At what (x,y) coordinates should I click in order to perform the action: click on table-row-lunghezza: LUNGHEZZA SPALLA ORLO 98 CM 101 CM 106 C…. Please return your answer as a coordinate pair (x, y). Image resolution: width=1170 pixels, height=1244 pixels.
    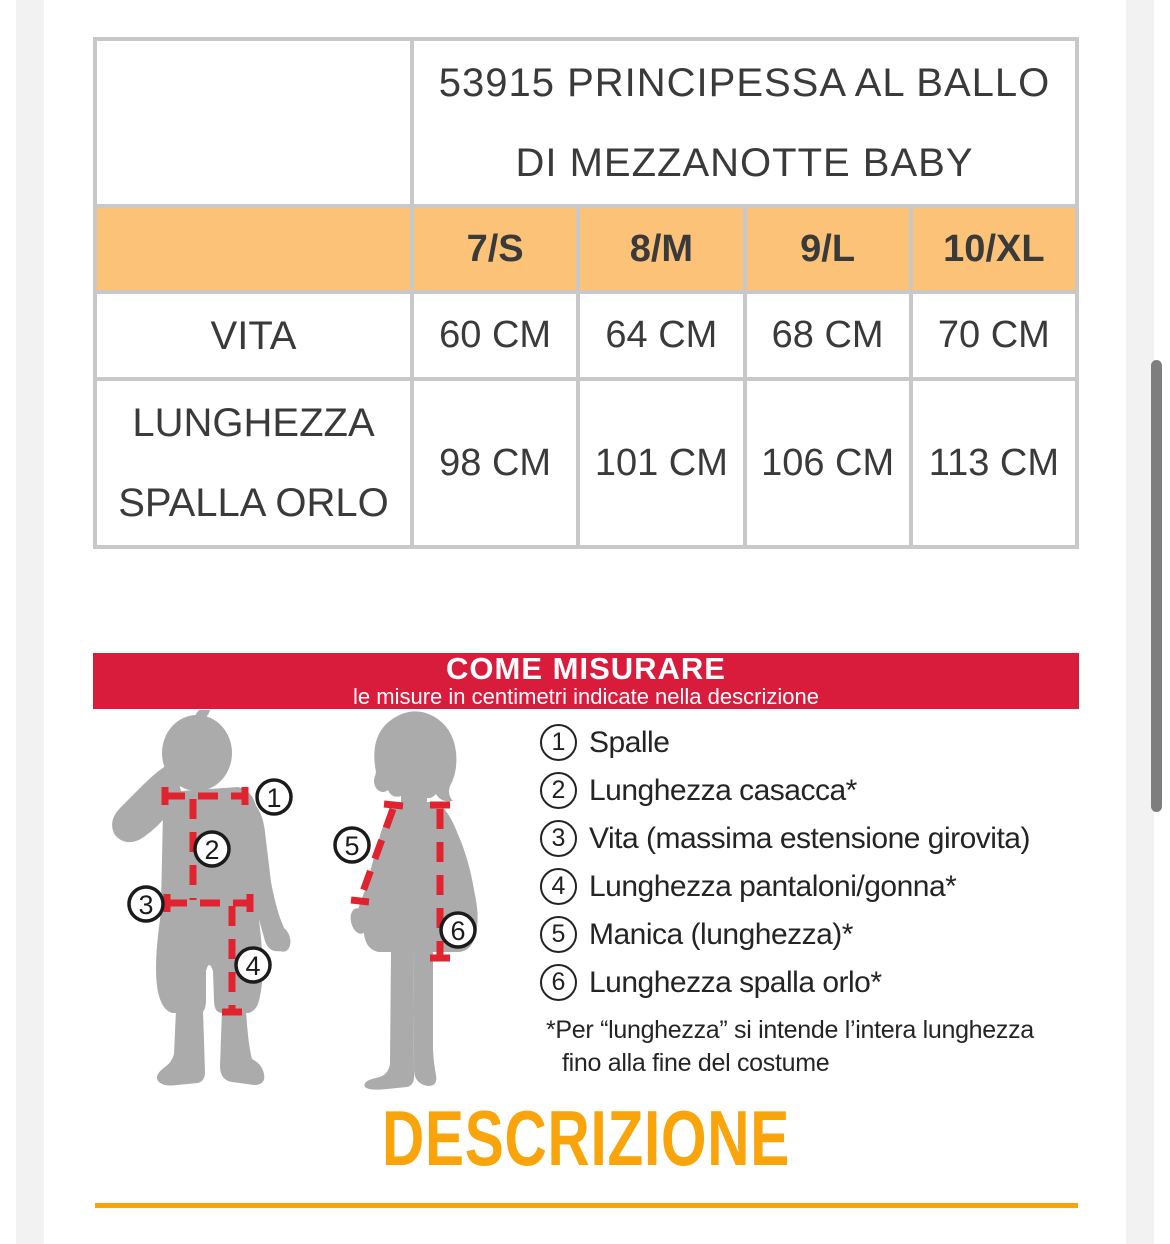
    Looking at the image, I should click on (586, 463).